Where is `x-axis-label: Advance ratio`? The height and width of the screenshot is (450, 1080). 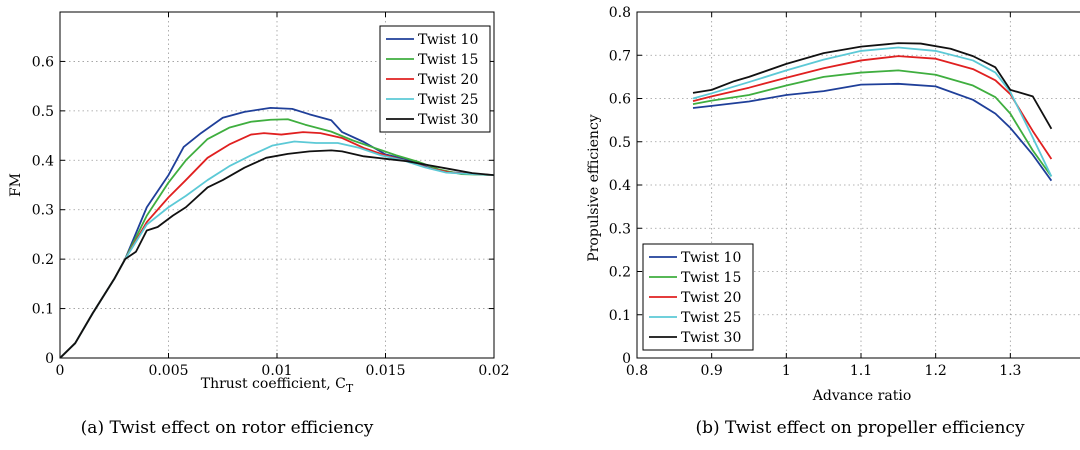 x-axis-label: Advance ratio is located at coordinates (862, 396).